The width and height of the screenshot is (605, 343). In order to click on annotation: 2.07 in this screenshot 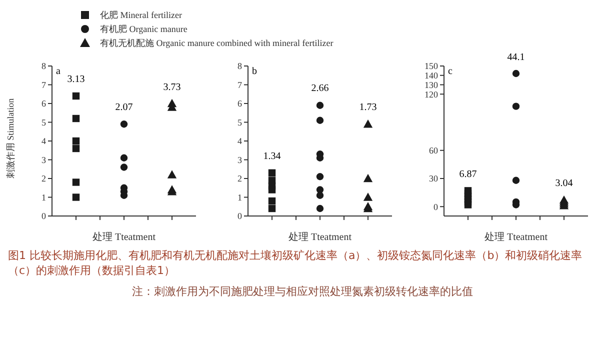, I will do `click(124, 108)`.